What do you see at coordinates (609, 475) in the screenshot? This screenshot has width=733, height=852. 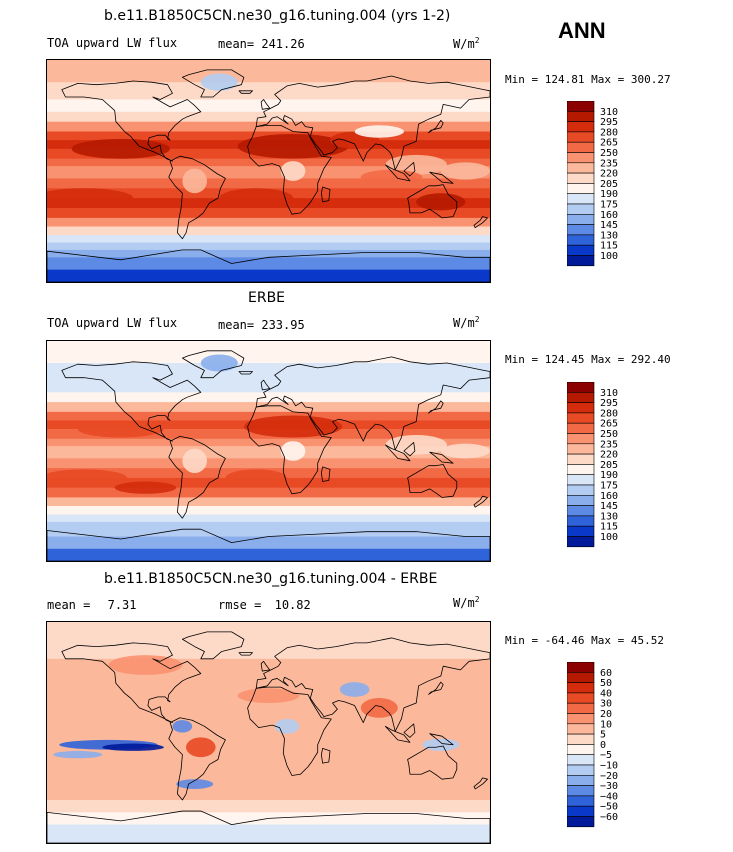 I see `colorbar-tick-label: 190` at bounding box center [609, 475].